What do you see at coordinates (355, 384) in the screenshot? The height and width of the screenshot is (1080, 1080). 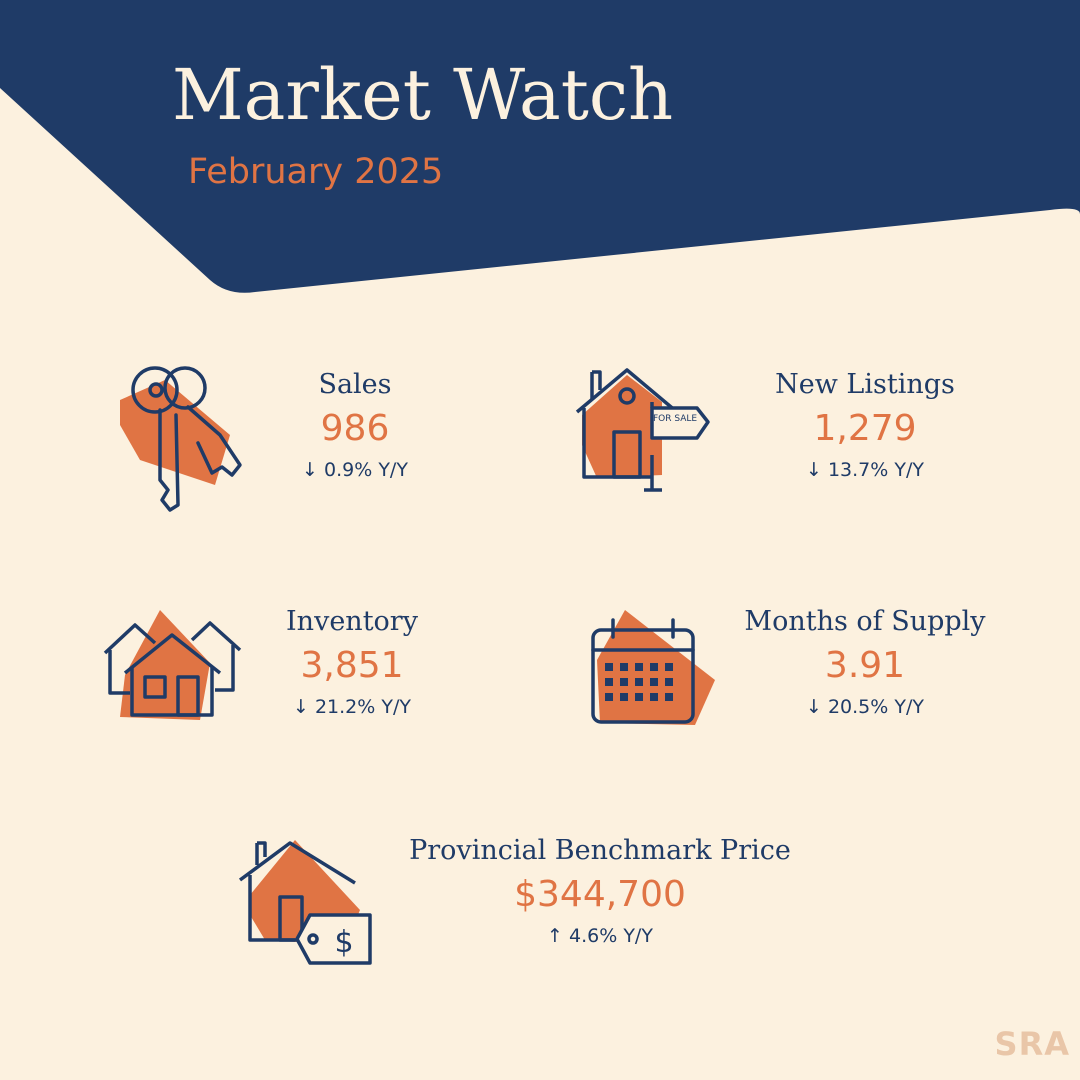 I see `sales-label: Sales` at bounding box center [355, 384].